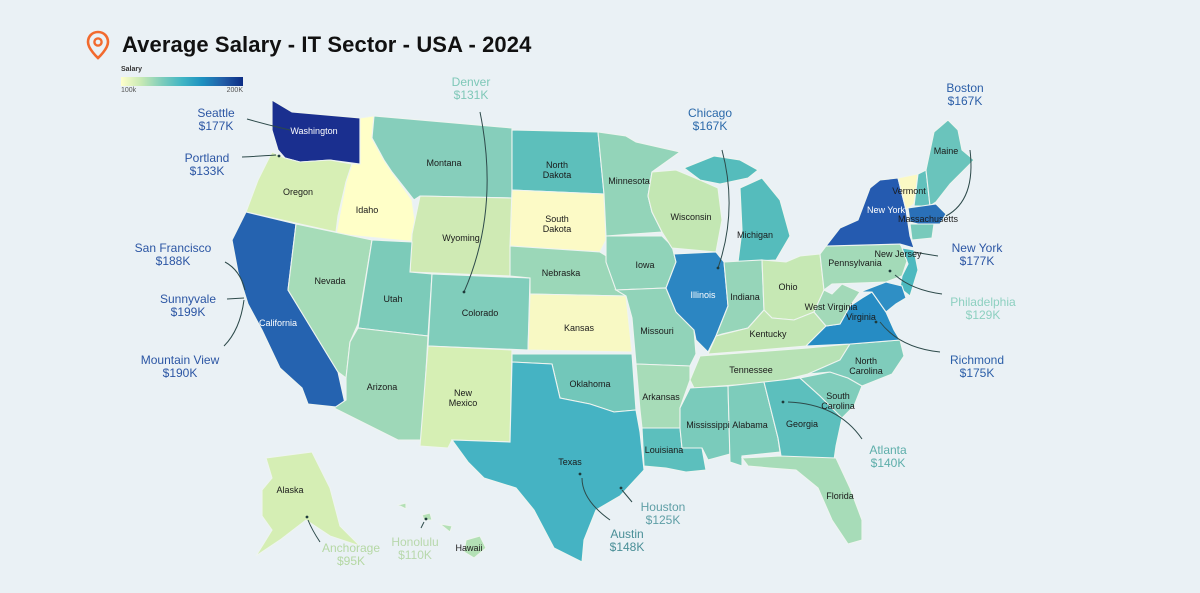 This screenshot has height=593, width=1200. What do you see at coordinates (751, 370) in the screenshot?
I see `label-tennessee: Tennessee` at bounding box center [751, 370].